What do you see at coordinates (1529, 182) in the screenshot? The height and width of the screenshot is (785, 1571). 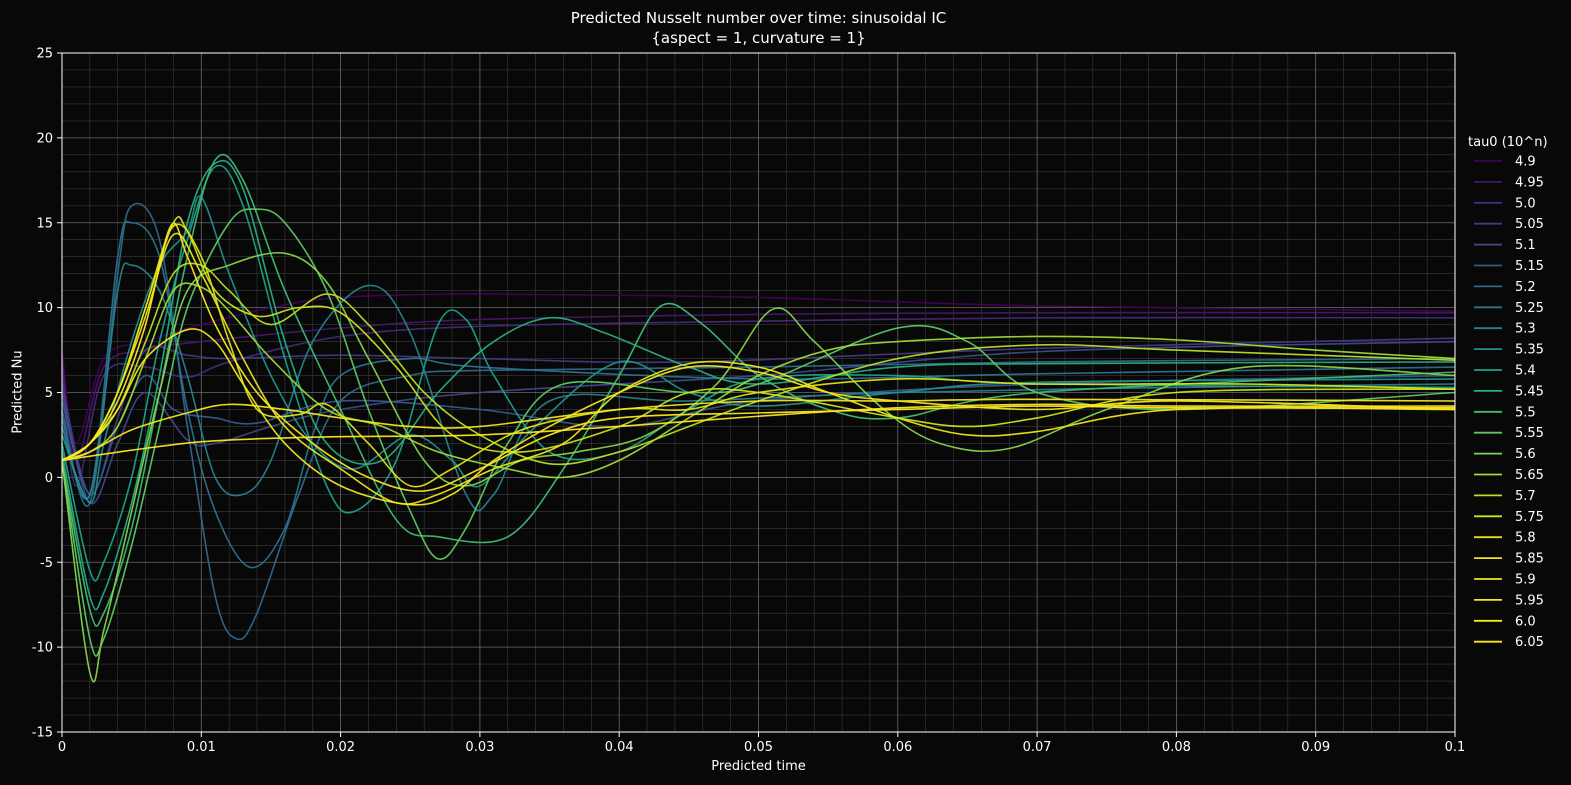 I see `legend-label: 4.95` at bounding box center [1529, 182].